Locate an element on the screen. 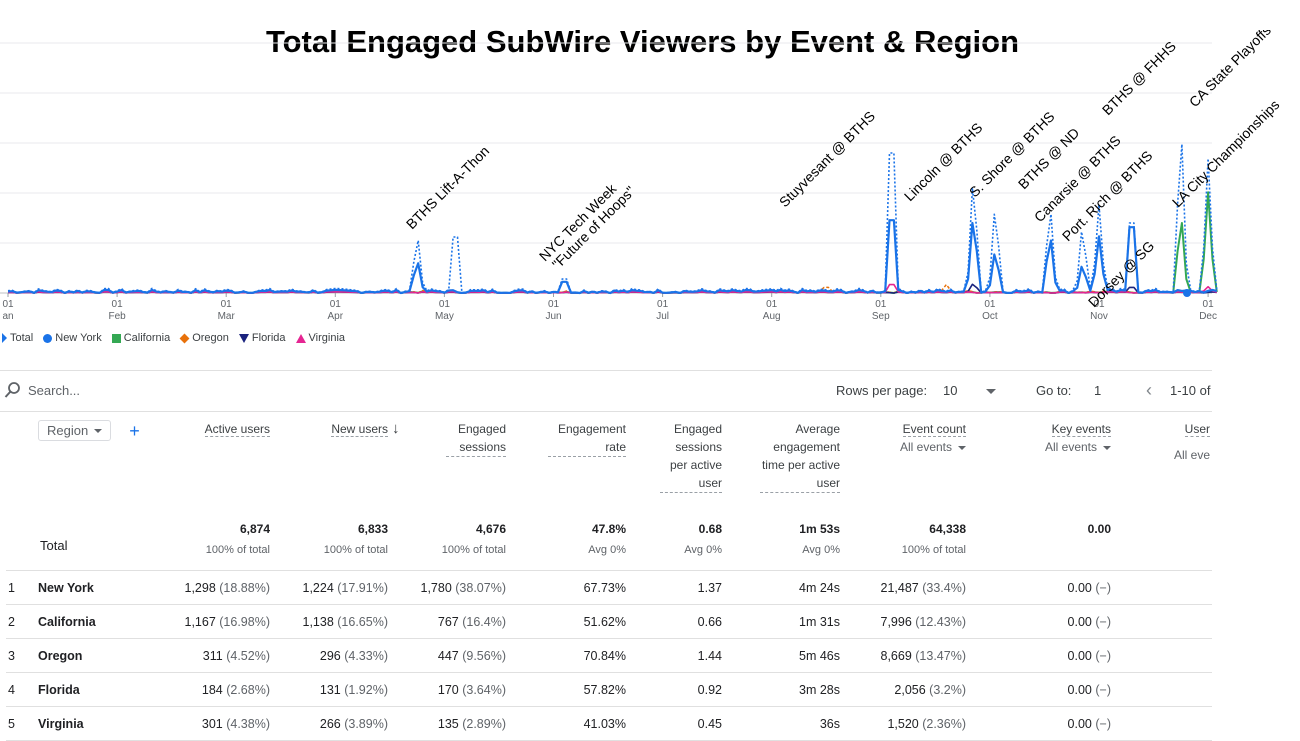  sort-down-arrow-icon: ↓ is located at coordinates (396, 428).